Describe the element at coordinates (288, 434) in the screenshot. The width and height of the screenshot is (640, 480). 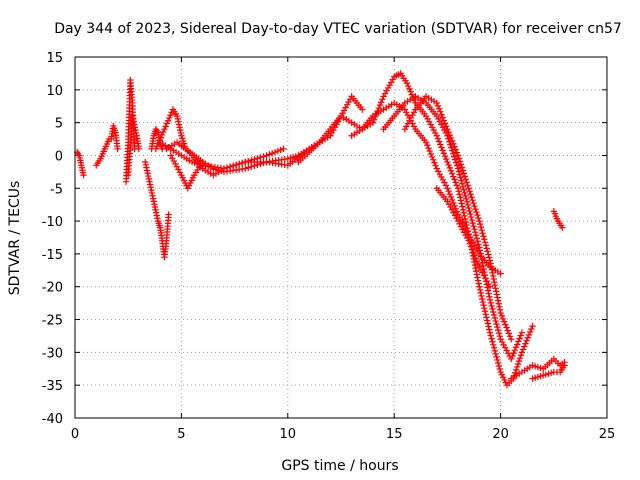
I see `x-tick-label: 10` at that location.